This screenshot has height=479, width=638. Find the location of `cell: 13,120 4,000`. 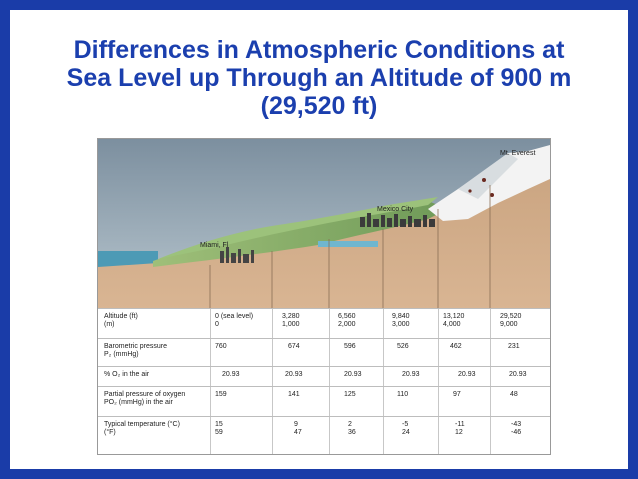

cell: 13,120 4,000 is located at coordinates (454, 320).